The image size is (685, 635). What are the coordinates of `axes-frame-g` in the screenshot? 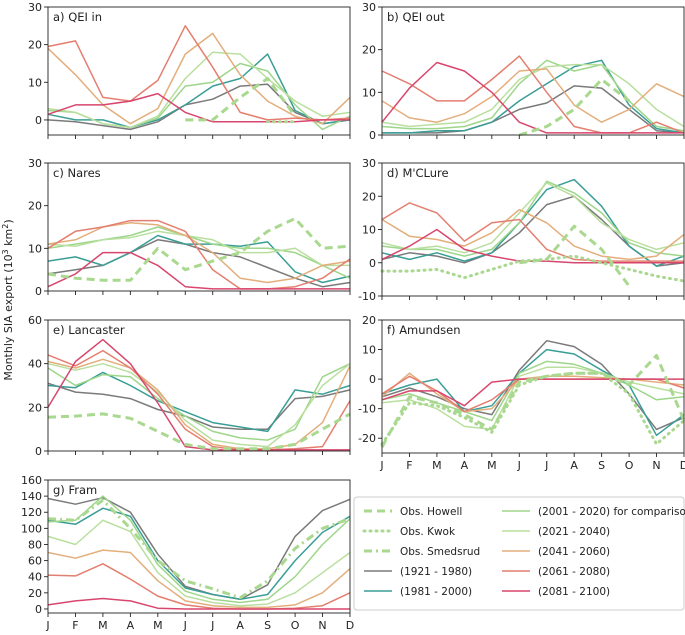 It's located at (199, 546).